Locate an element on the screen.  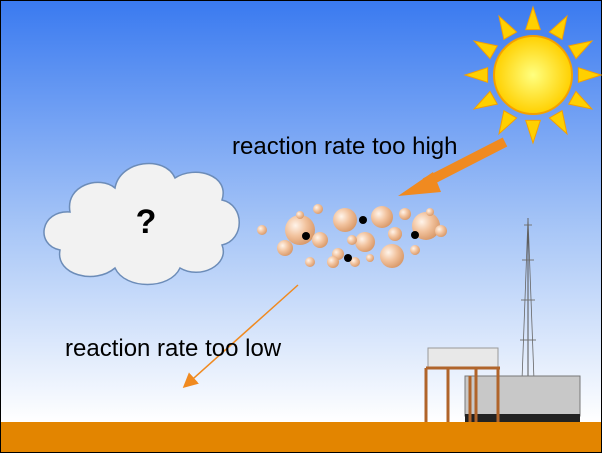
sun-disc is located at coordinates (533, 75).